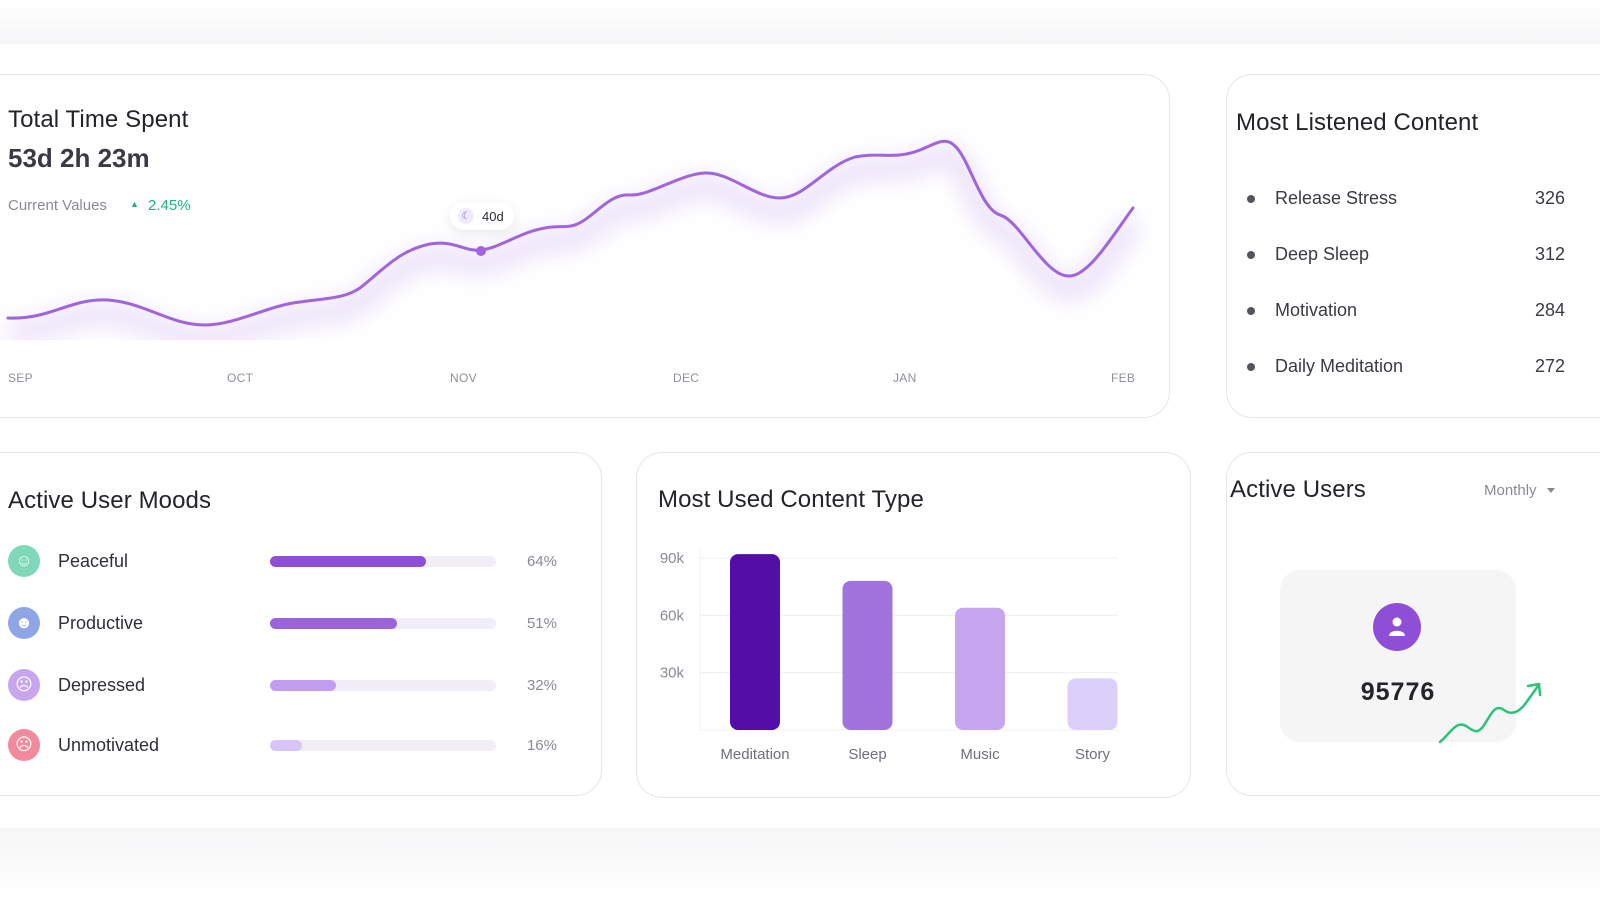  Describe the element at coordinates (20, 378) in the screenshot. I see `month-label: SEP` at that location.